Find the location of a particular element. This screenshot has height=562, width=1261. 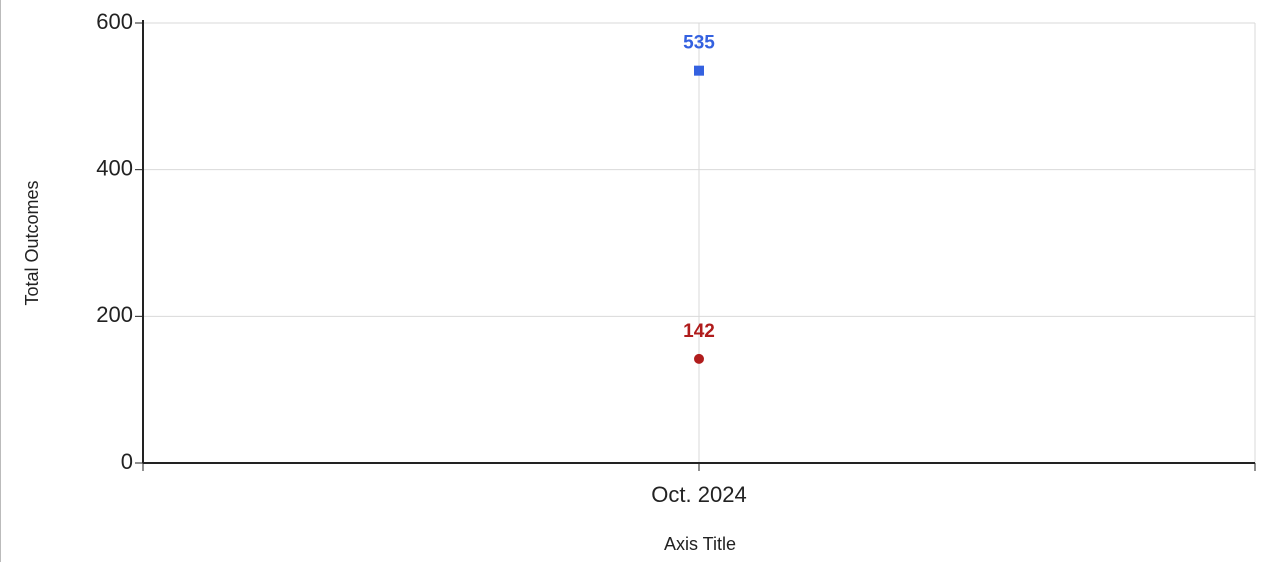

y-axis-title: Total Outcomes is located at coordinates (32, 242).